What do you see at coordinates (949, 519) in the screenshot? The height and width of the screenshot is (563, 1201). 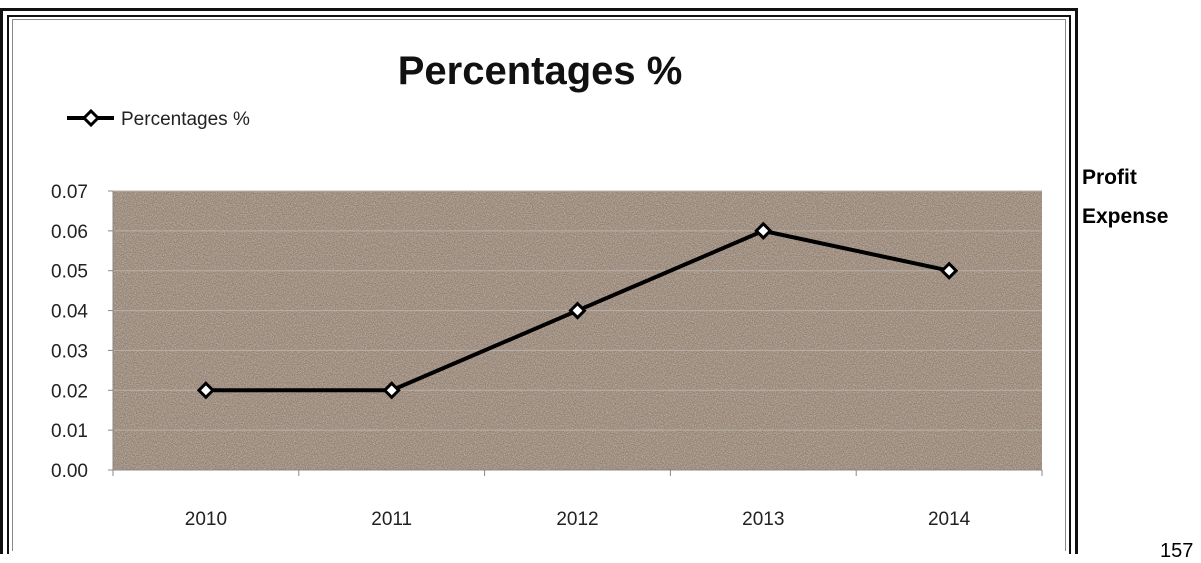 I see `x-tick-label: 2014` at bounding box center [949, 519].